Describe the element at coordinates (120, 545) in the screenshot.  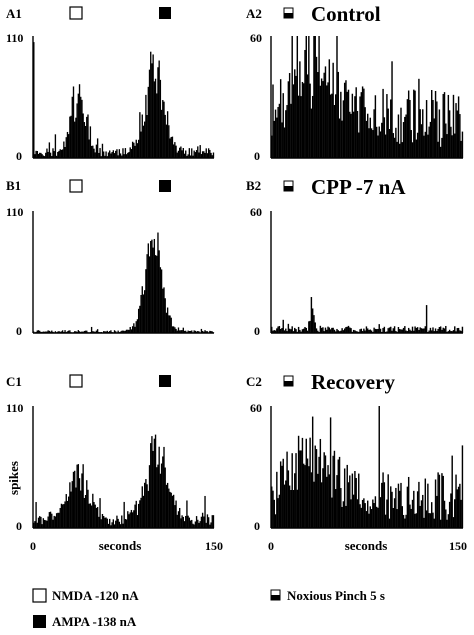
I see `x-axis-title-c1: seconds` at that location.